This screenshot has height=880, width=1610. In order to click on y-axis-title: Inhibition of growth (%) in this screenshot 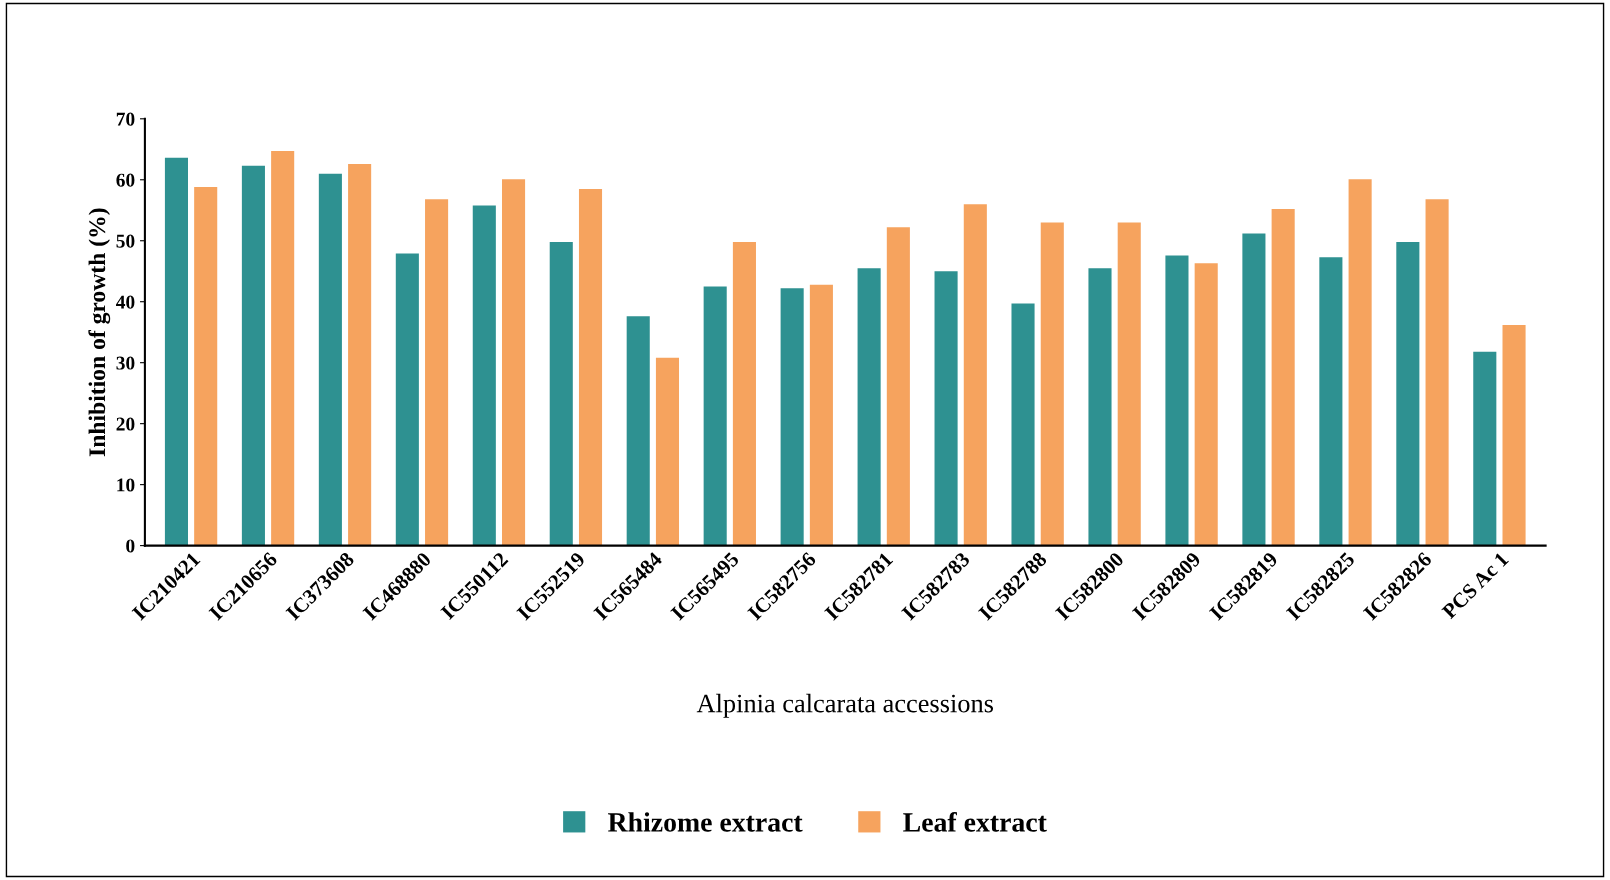, I will do `click(99, 332)`.